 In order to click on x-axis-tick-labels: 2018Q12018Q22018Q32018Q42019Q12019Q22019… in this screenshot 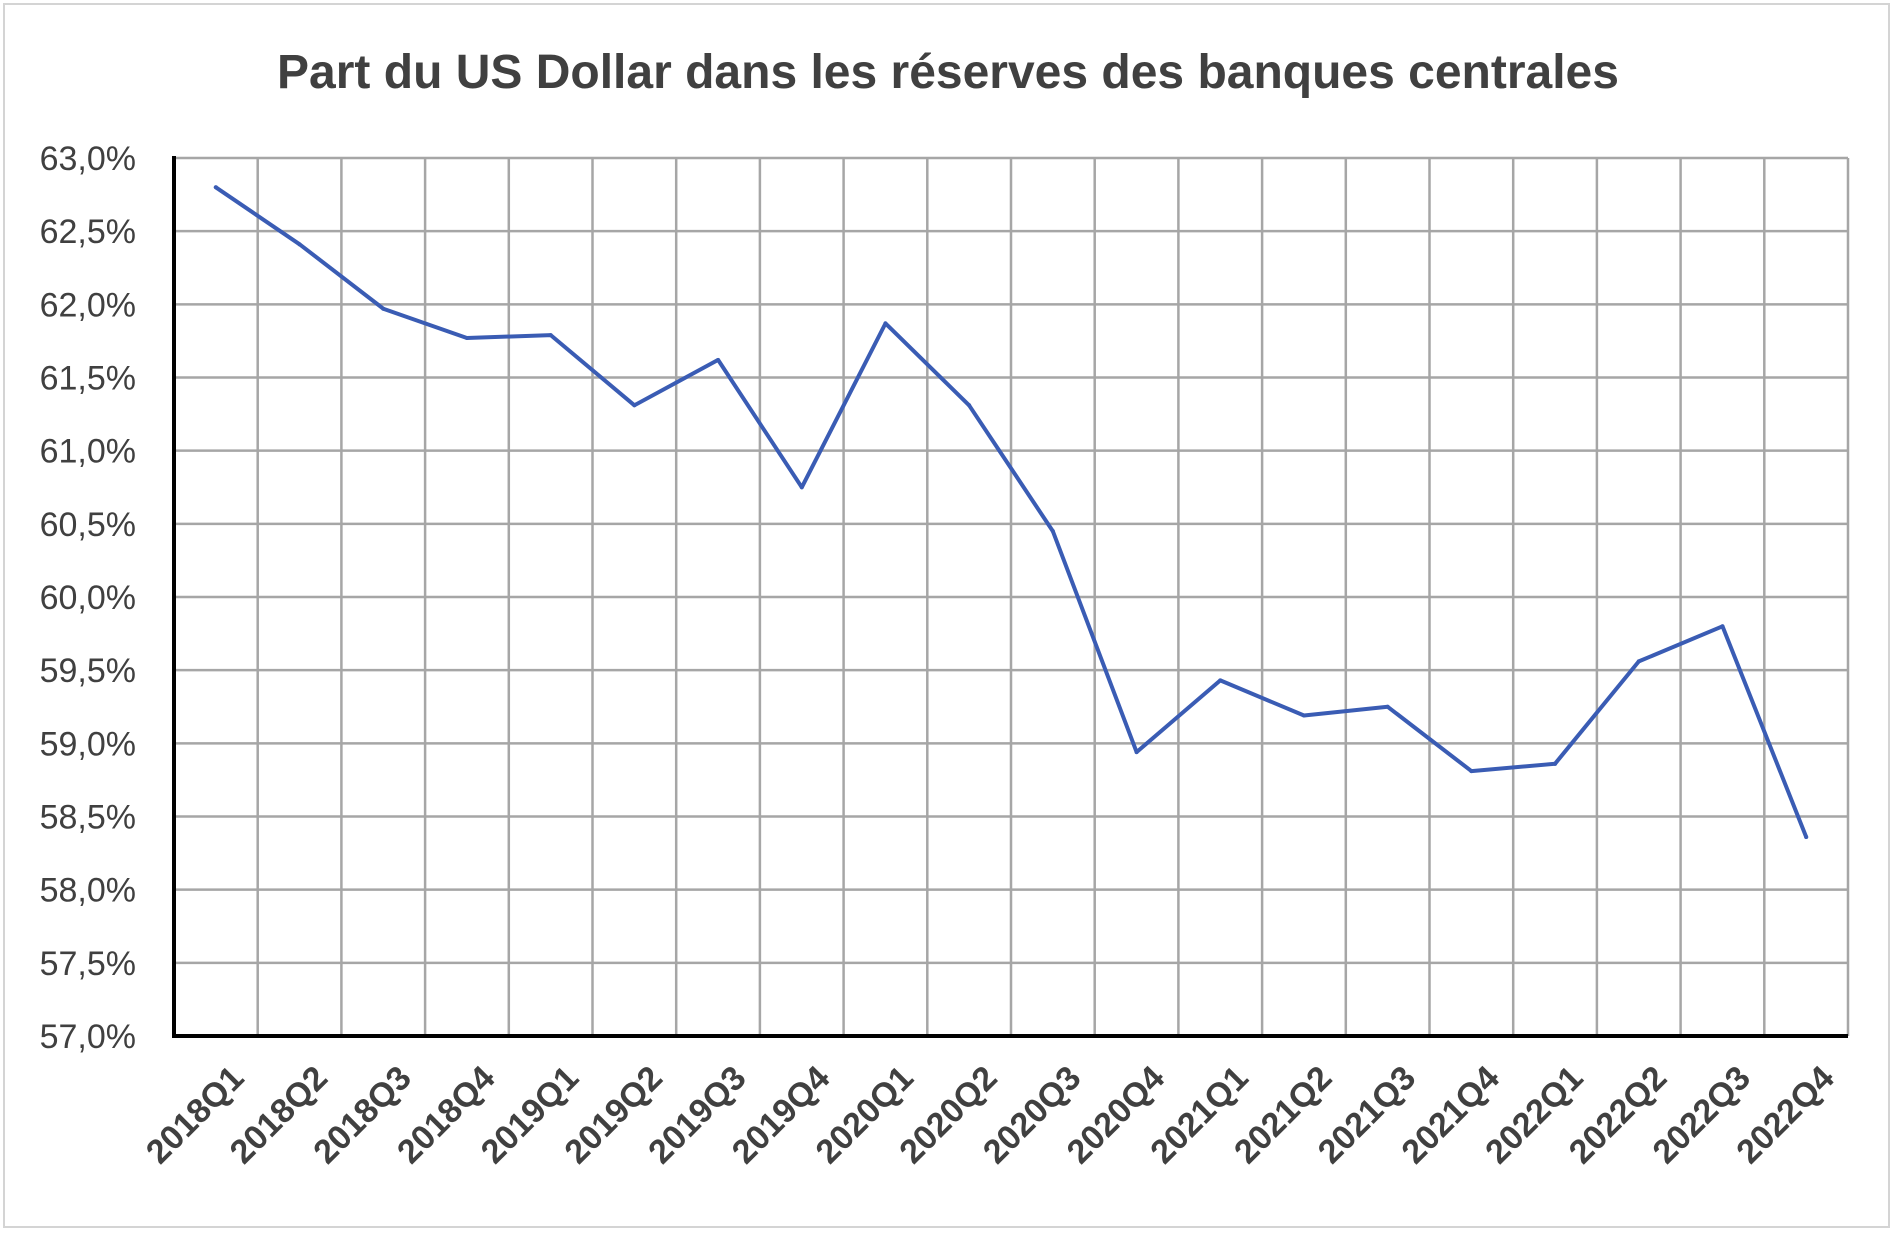, I will do `click(990, 1115)`.